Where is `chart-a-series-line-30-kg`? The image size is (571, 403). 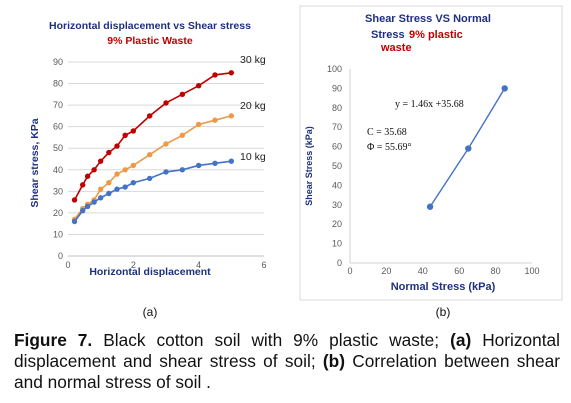
chart-a-series-line-30-kg is located at coordinates (152, 136).